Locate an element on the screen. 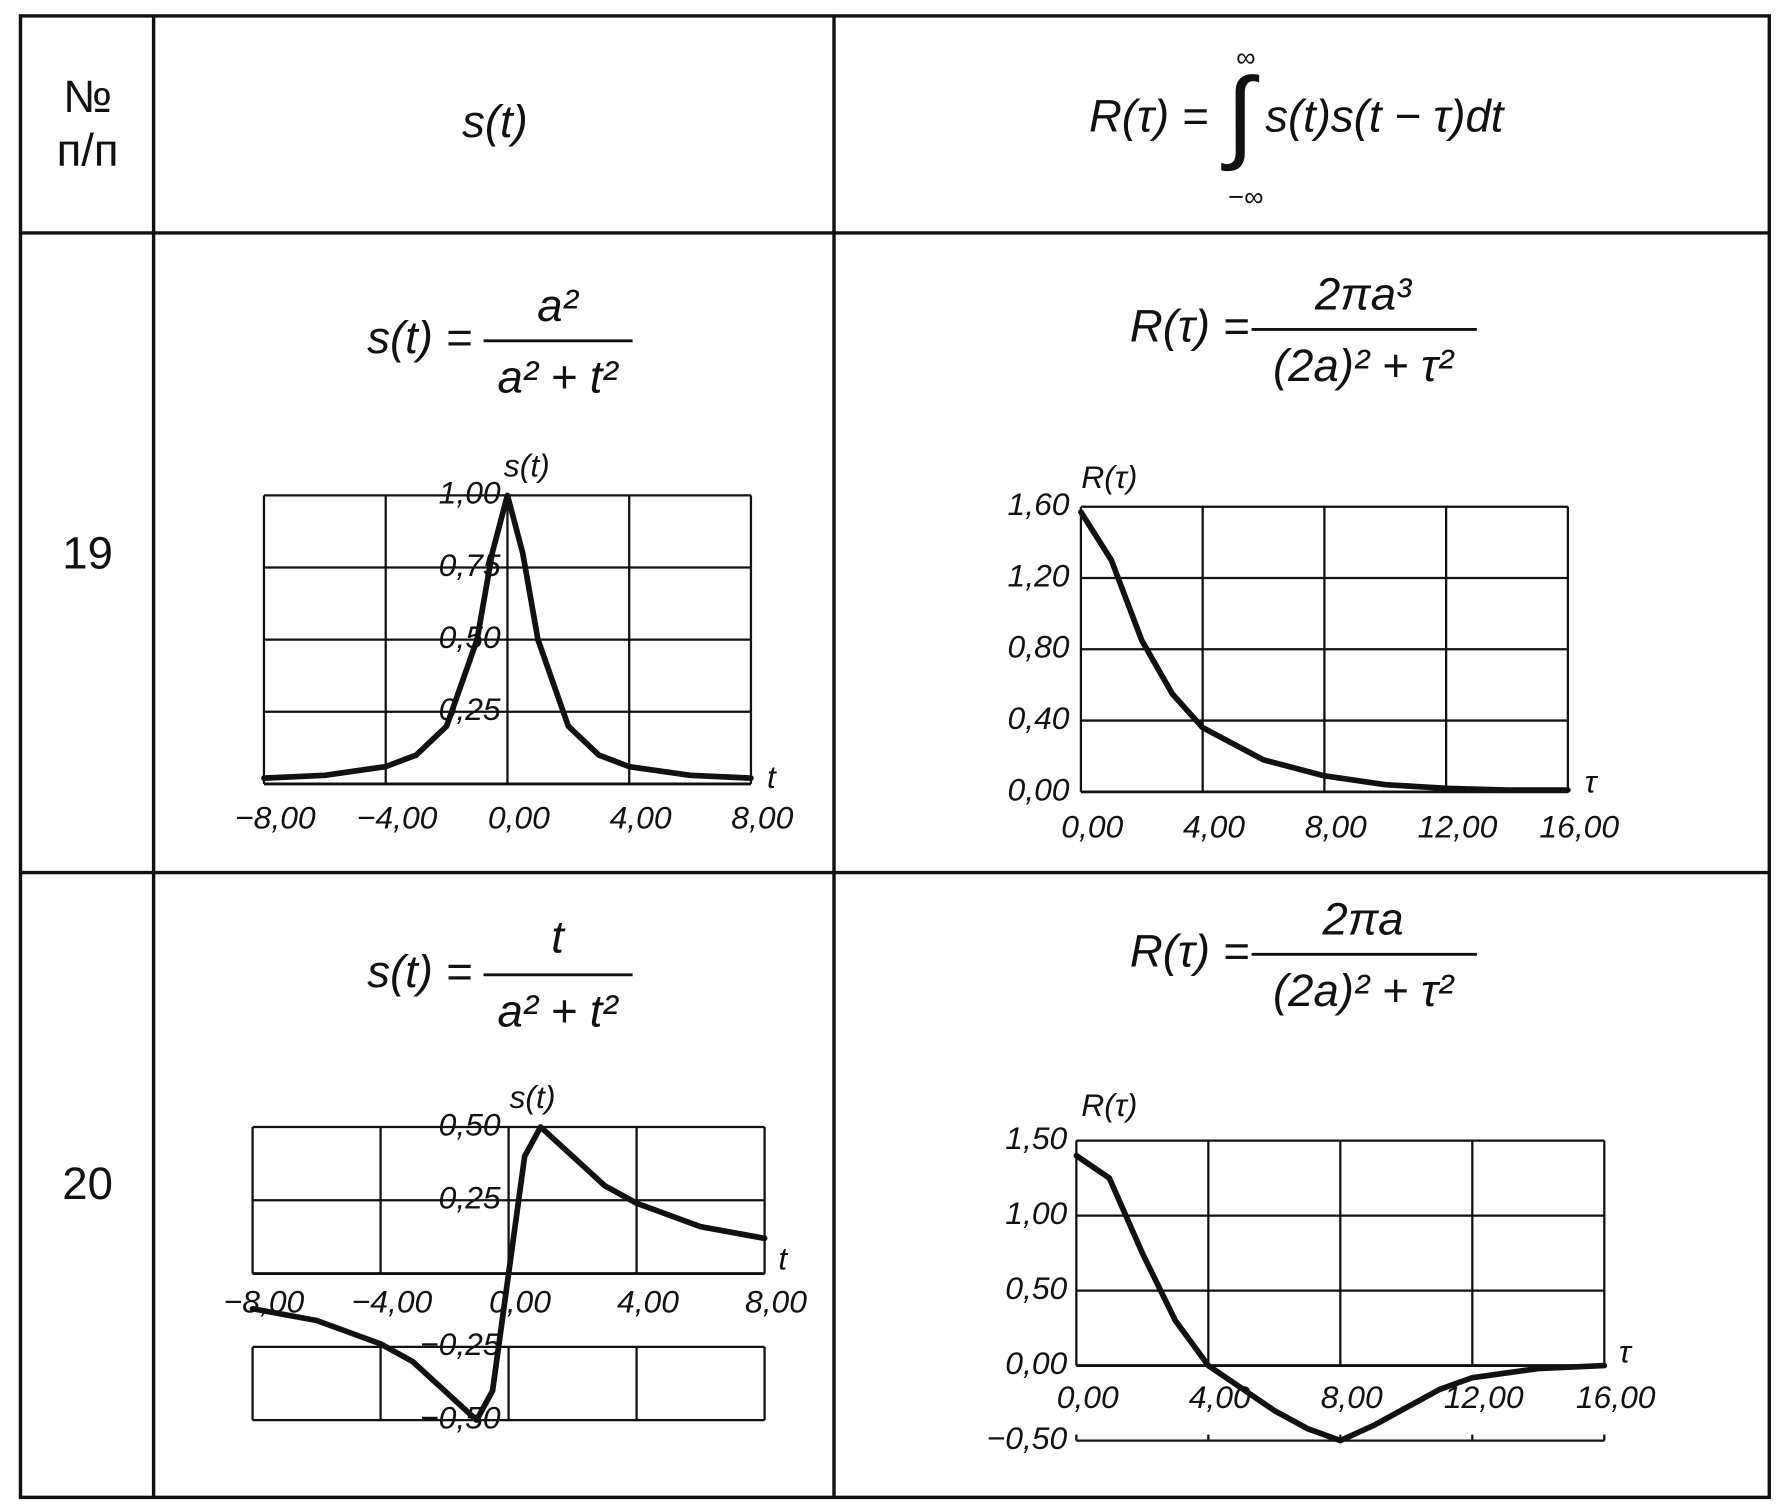  header-number: п/п is located at coordinates (88, 149).